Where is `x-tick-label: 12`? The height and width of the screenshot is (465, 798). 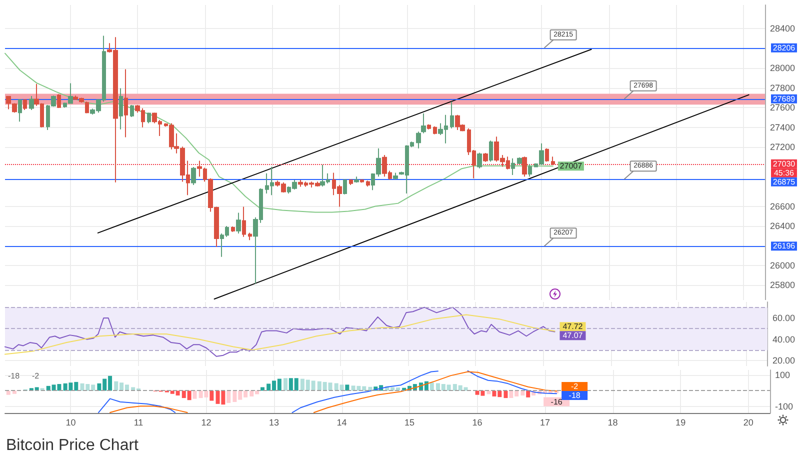 x-tick-label: 12 is located at coordinates (206, 423).